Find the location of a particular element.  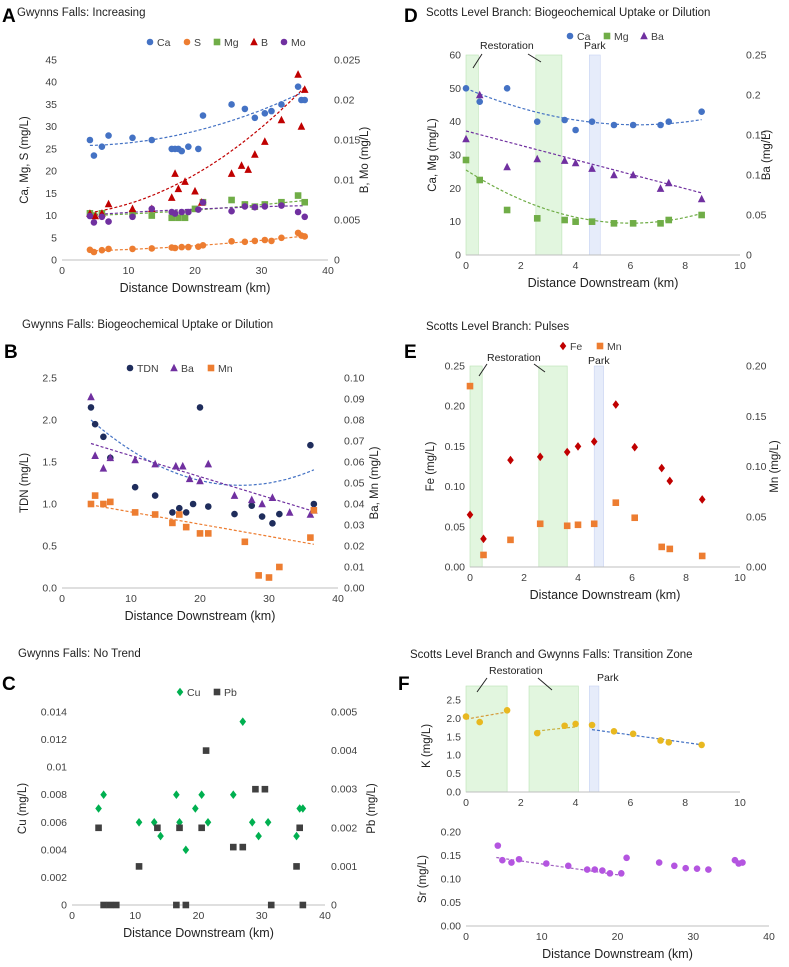

x-tick-label: 20 is located at coordinates (200, 599).